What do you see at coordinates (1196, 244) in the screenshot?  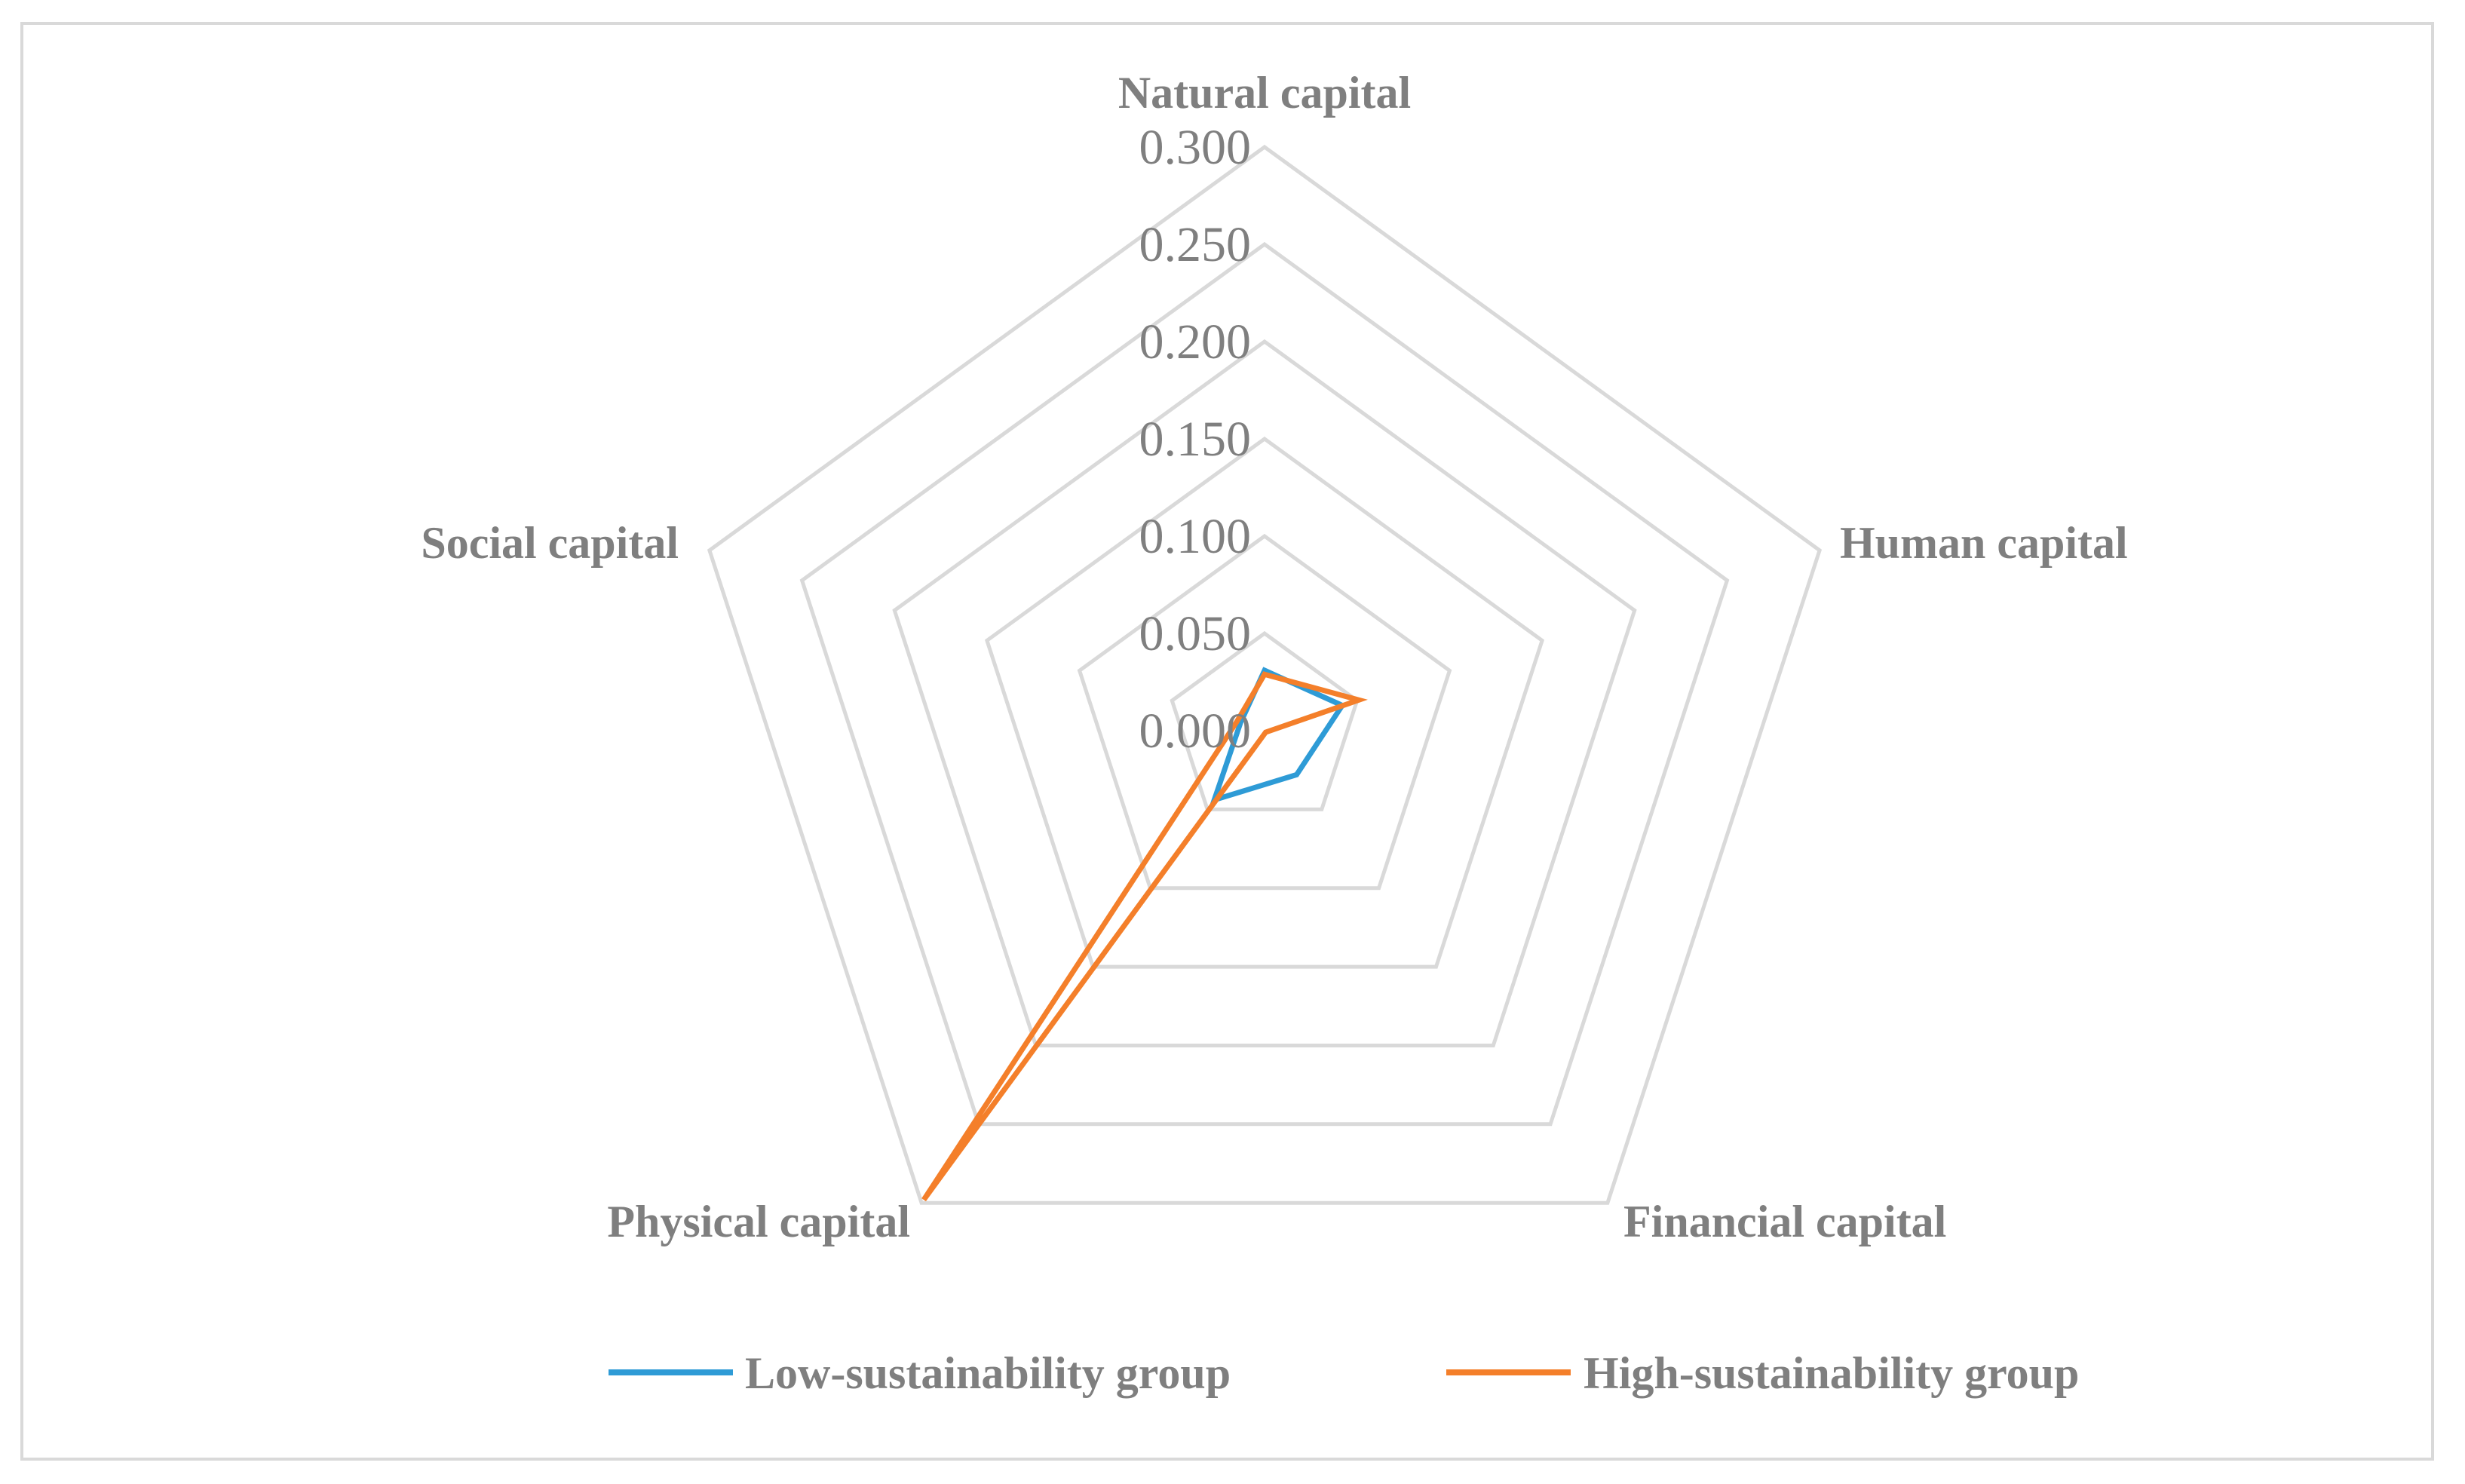 I see `tick-label: 0.250` at bounding box center [1196, 244].